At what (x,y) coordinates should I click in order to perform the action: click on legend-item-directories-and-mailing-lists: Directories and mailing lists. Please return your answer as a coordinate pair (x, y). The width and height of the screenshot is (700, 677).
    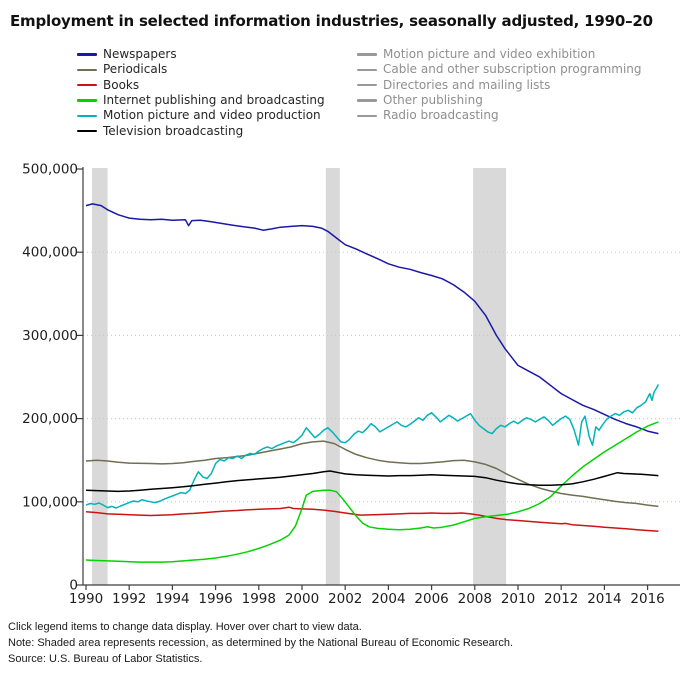
    Looking at the image, I should click on (499, 85).